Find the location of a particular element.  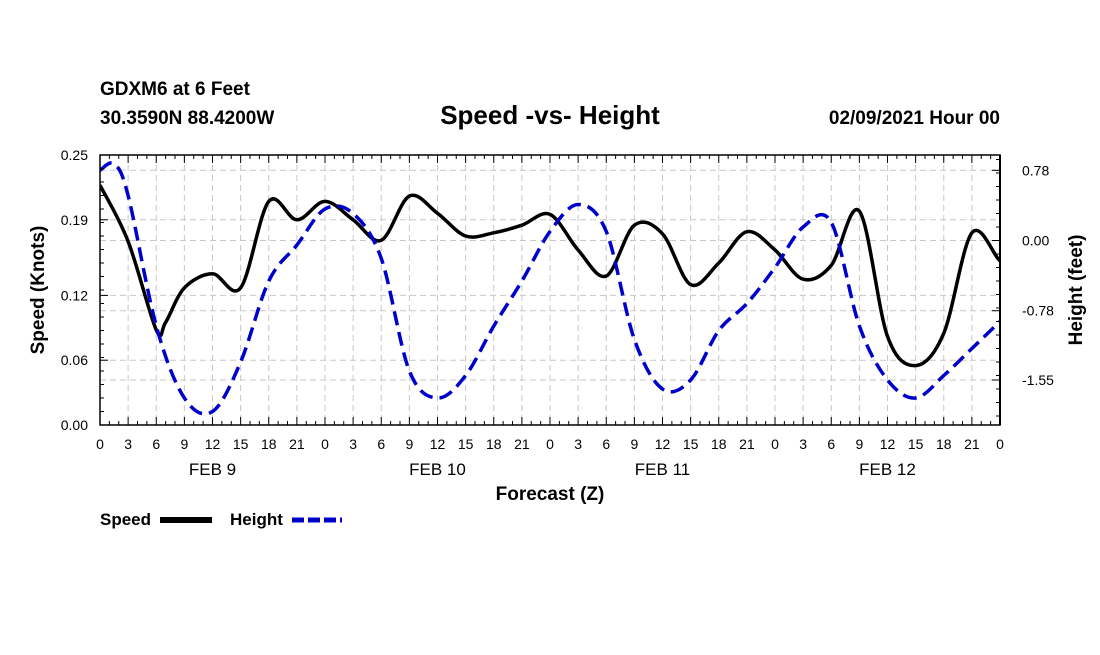

x-day-label: FEB 9 is located at coordinates (212, 469).